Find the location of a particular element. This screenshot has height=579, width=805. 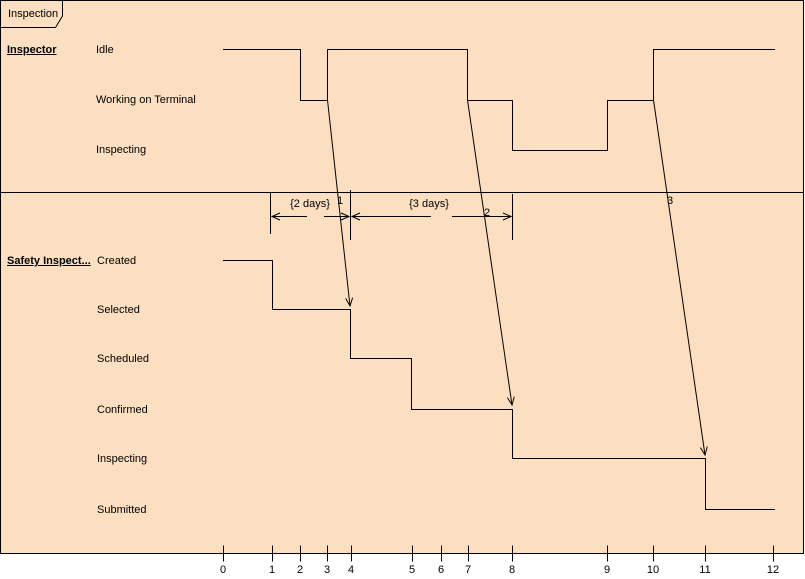

duration-label-2-days: {2 days} is located at coordinates (310, 204).